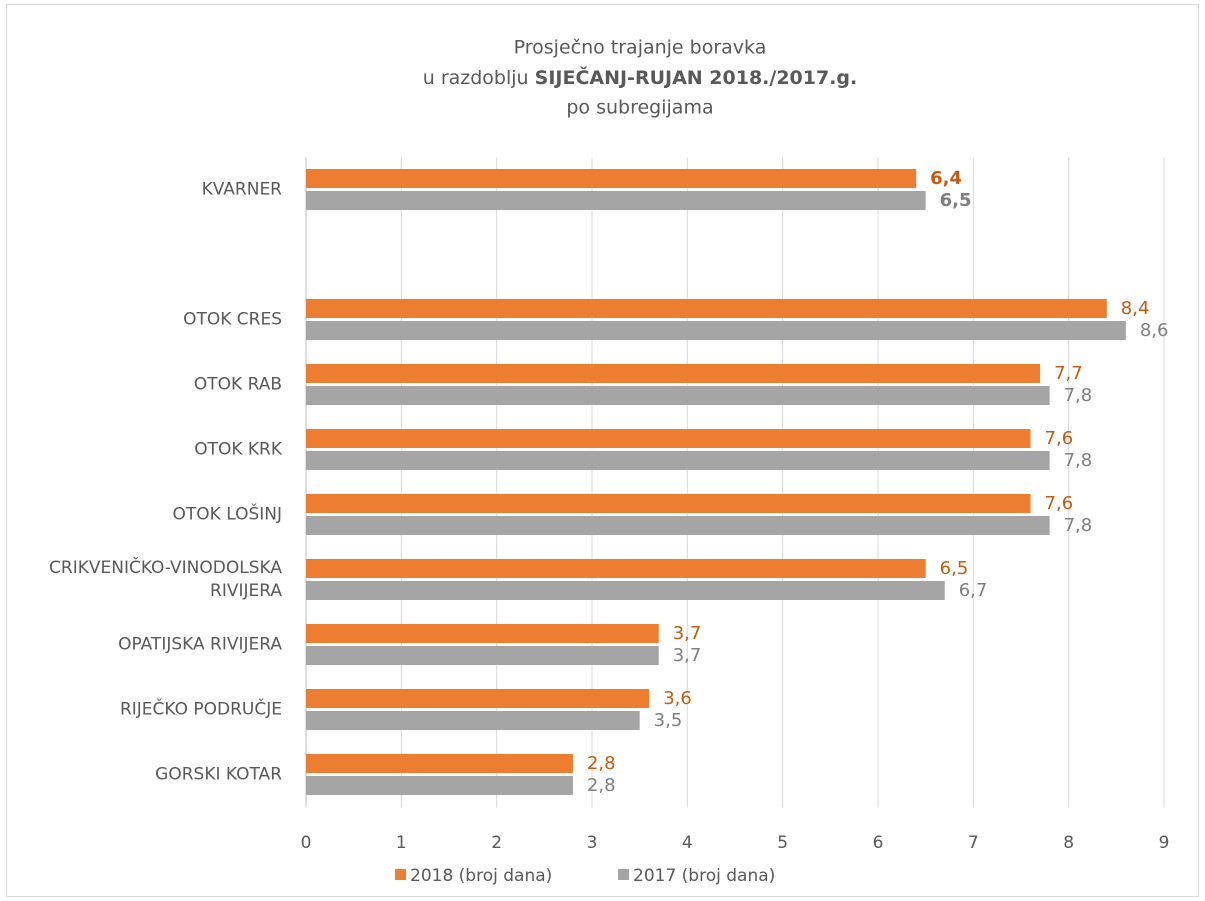 This screenshot has width=1205, height=901. I want to click on chart-title-part: SIJEČANJ-RUJAN 2018./2017.g., so click(696, 77).